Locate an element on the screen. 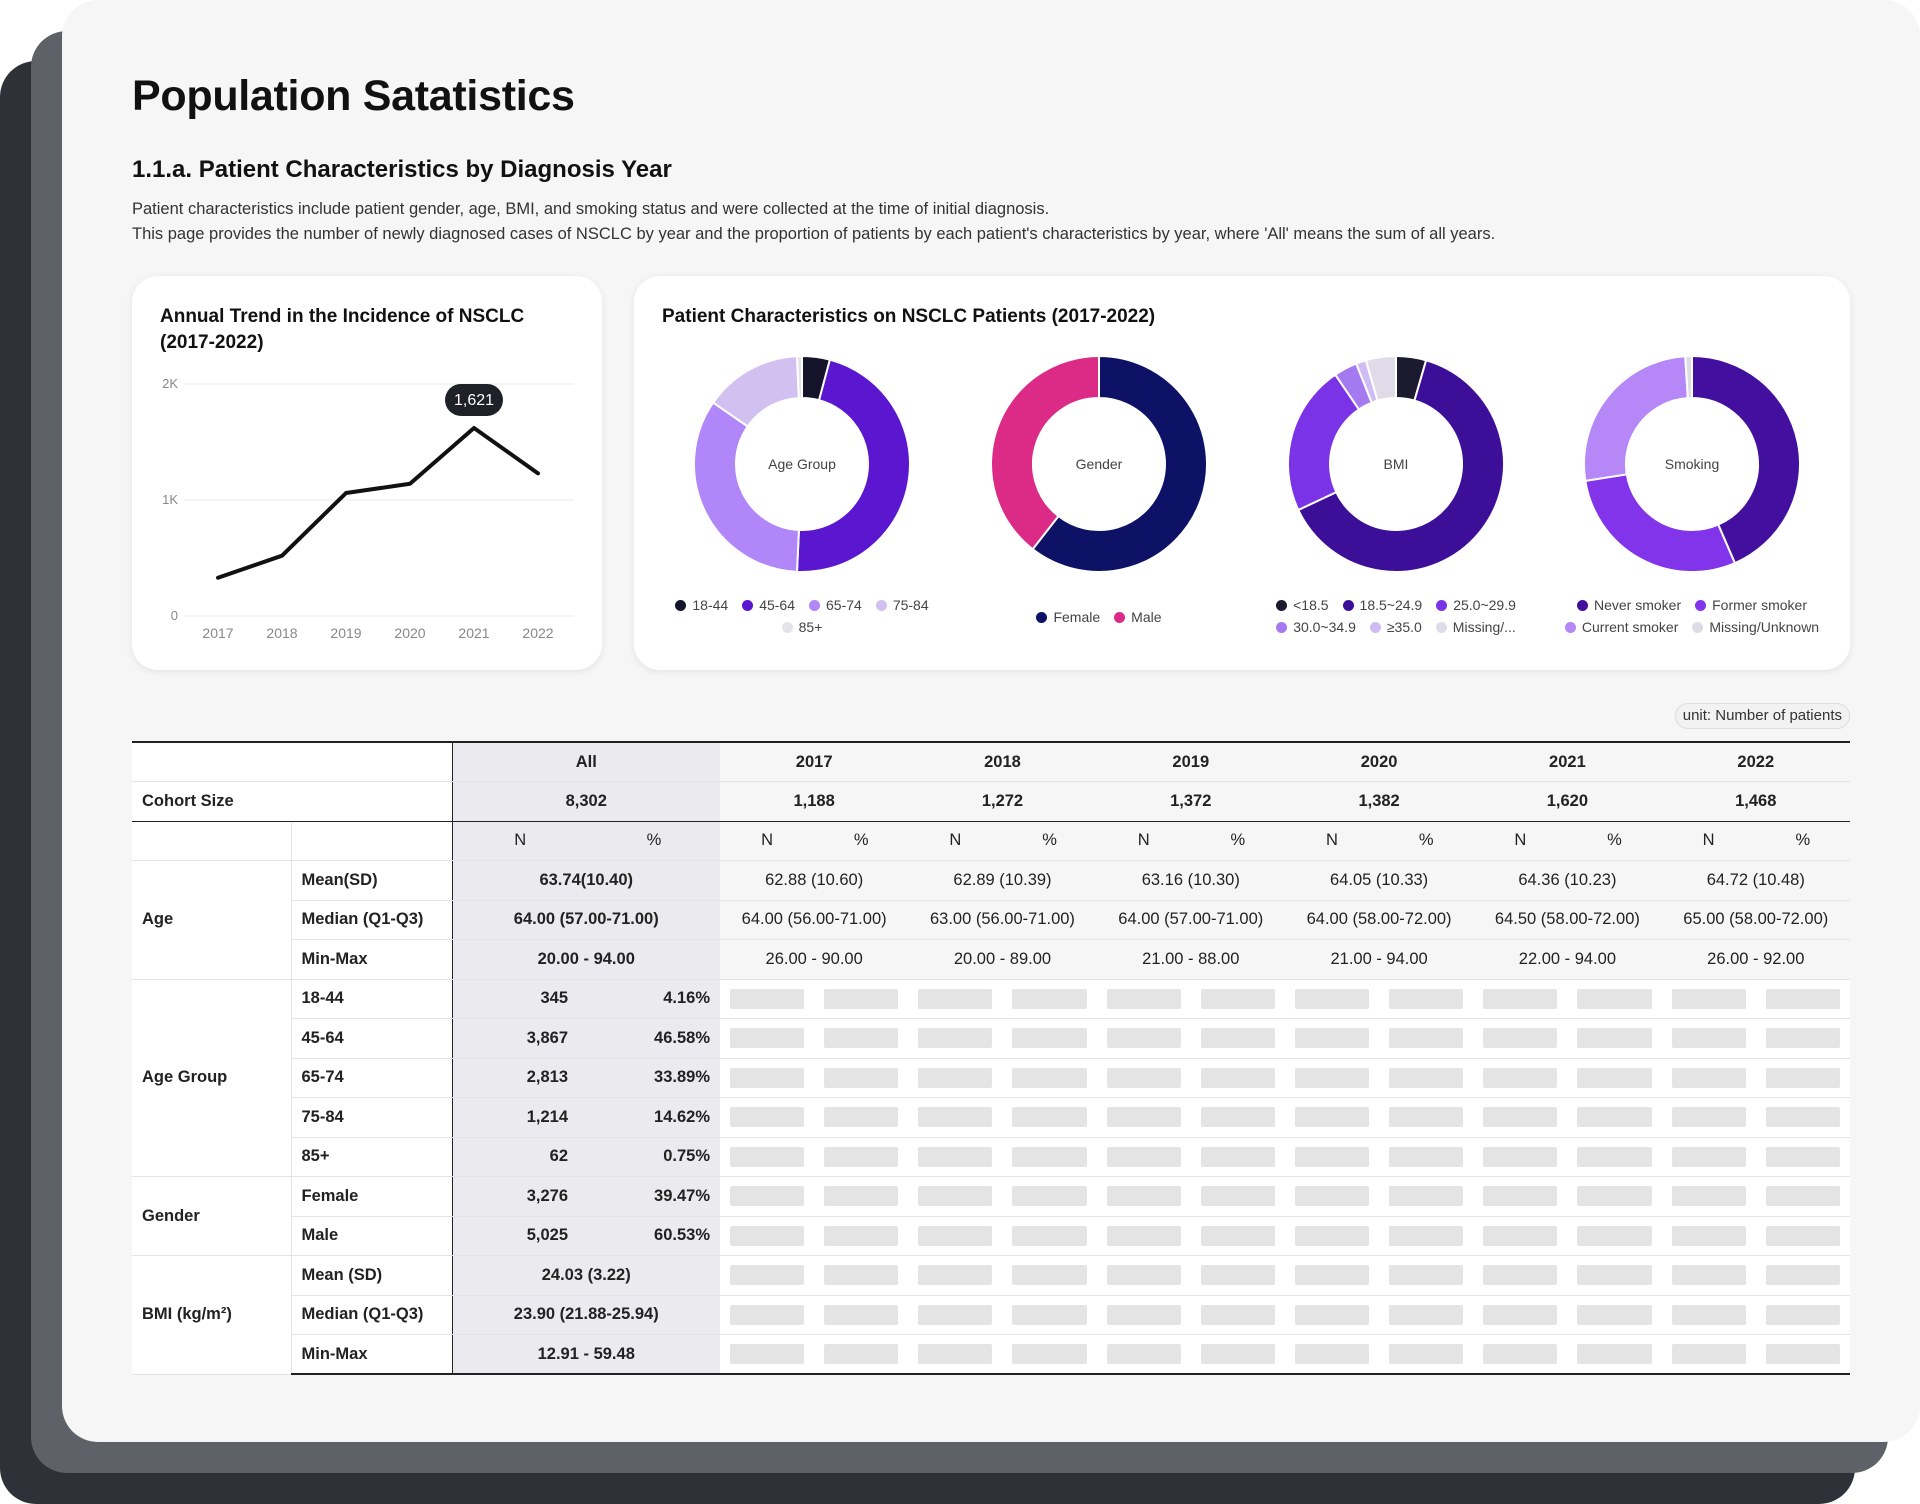  donut-center-label: BMI is located at coordinates (1396, 464).